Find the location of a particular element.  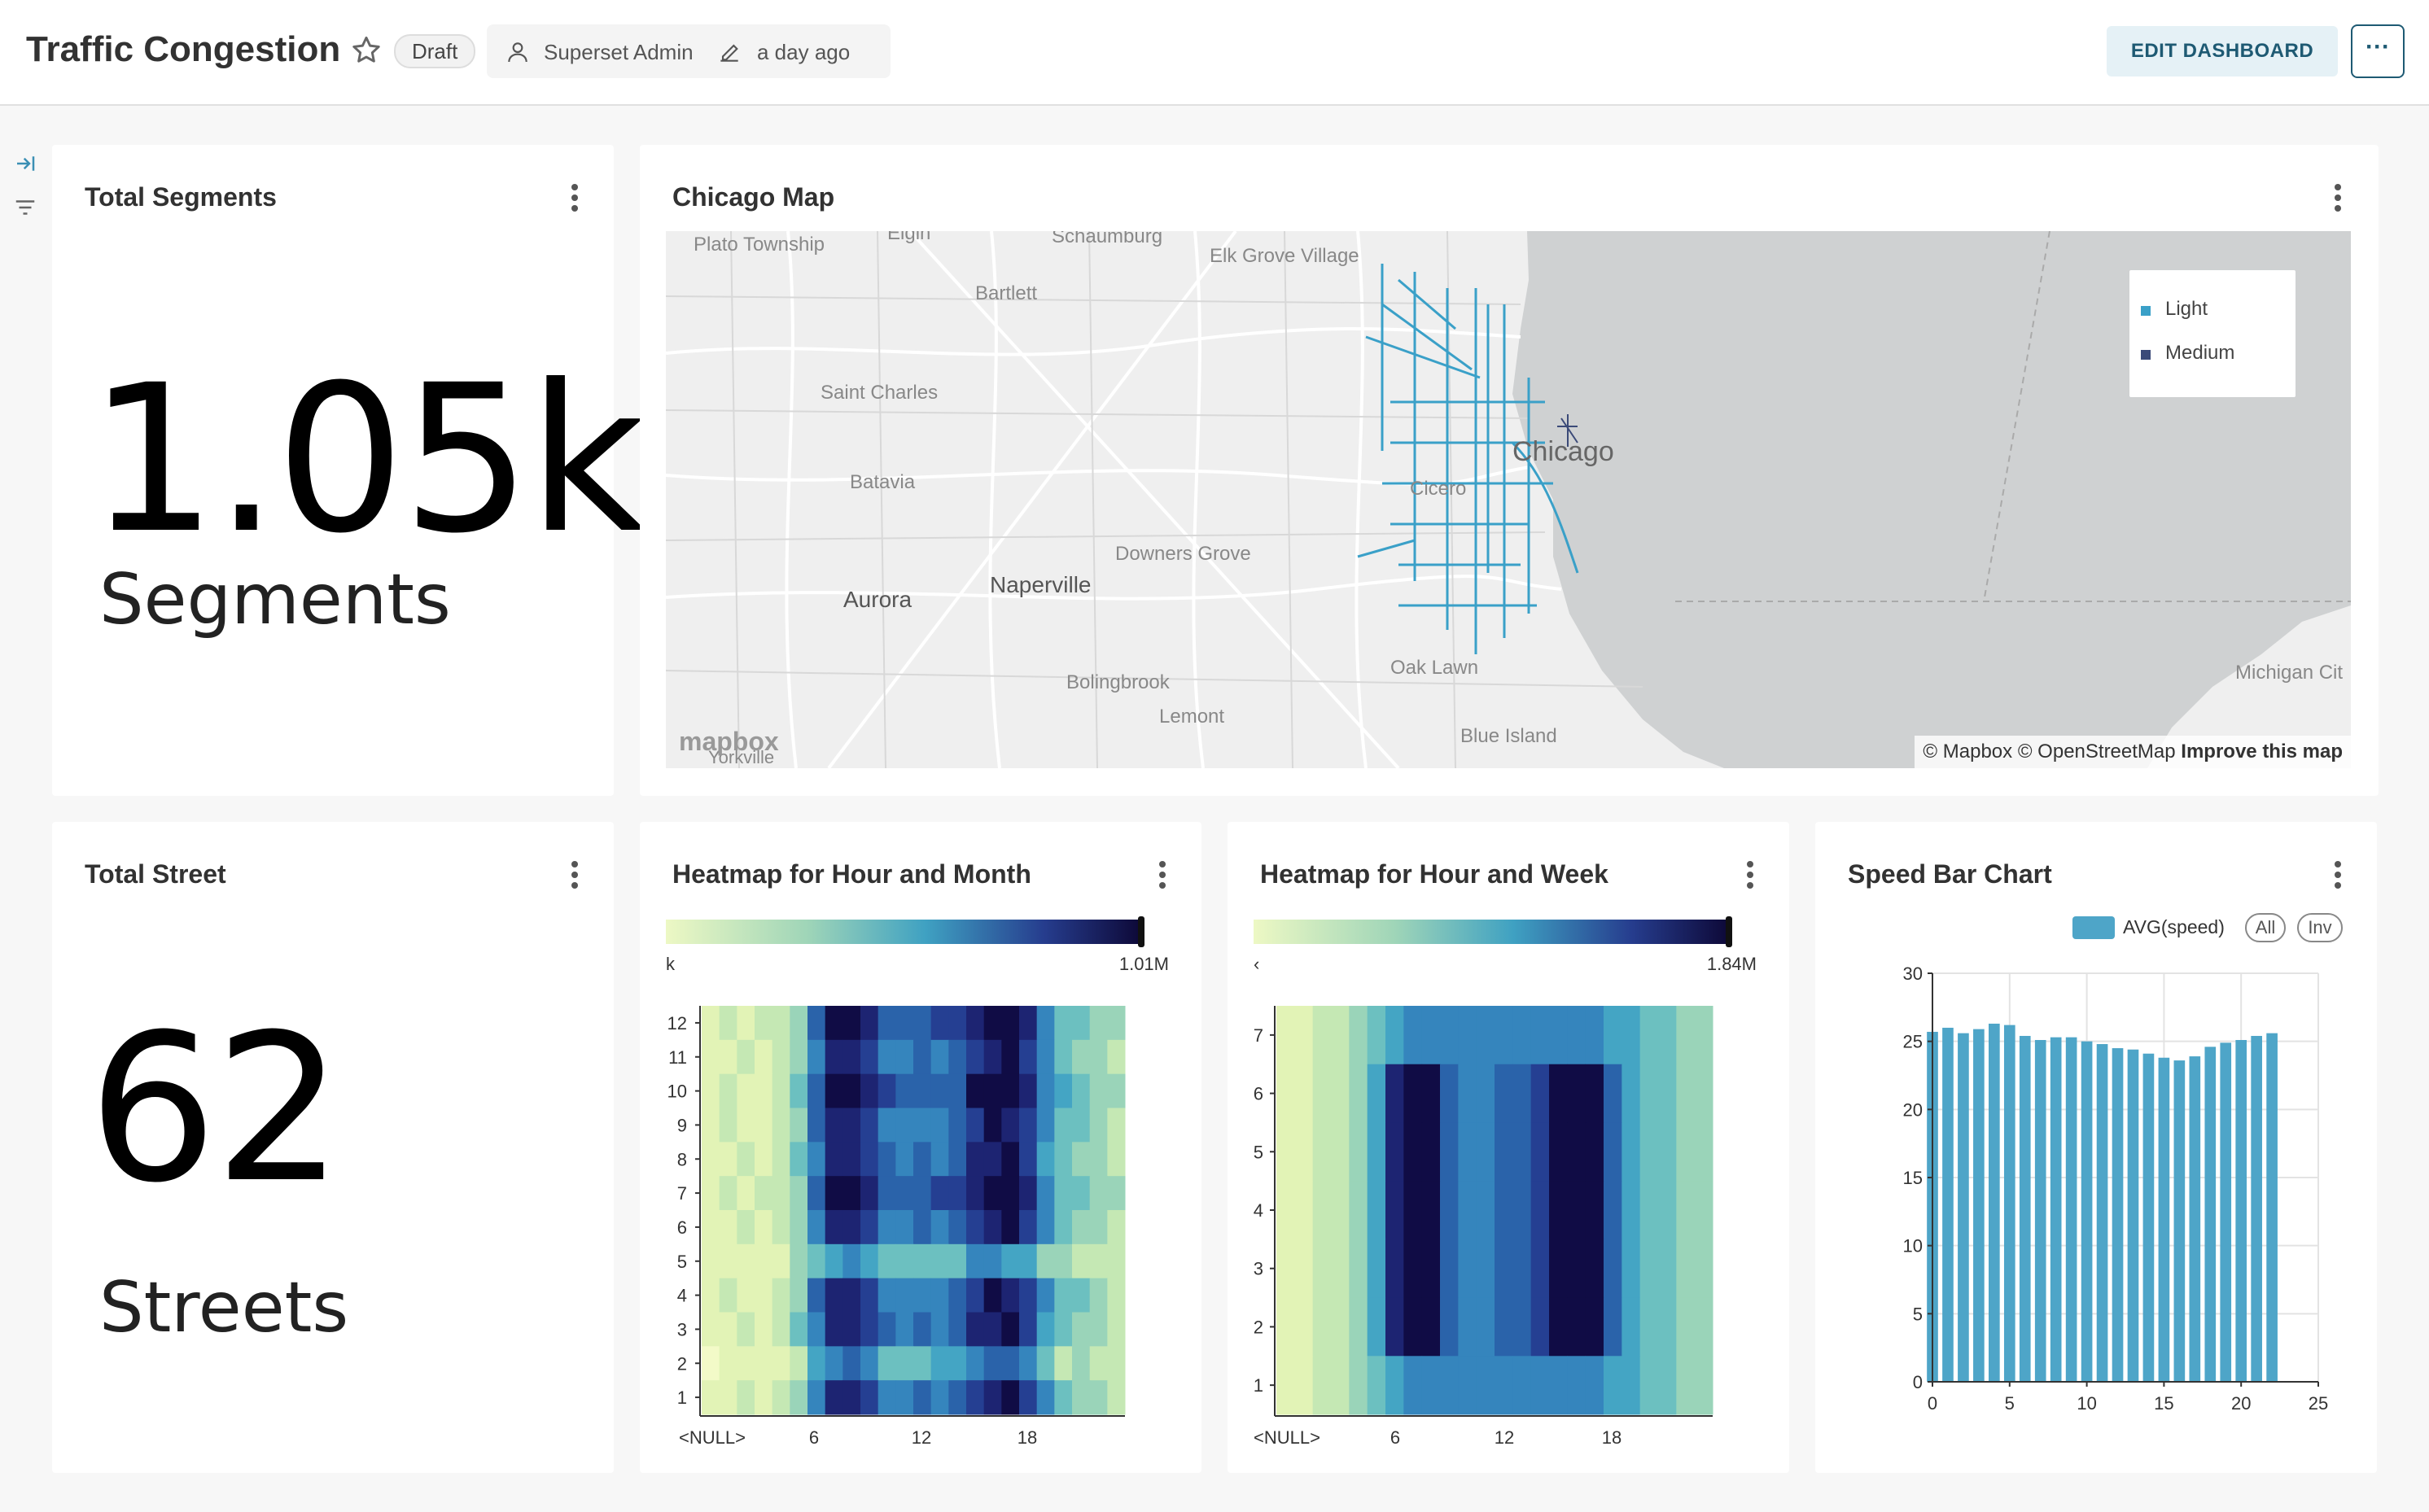

filter-icon is located at coordinates (25, 207).